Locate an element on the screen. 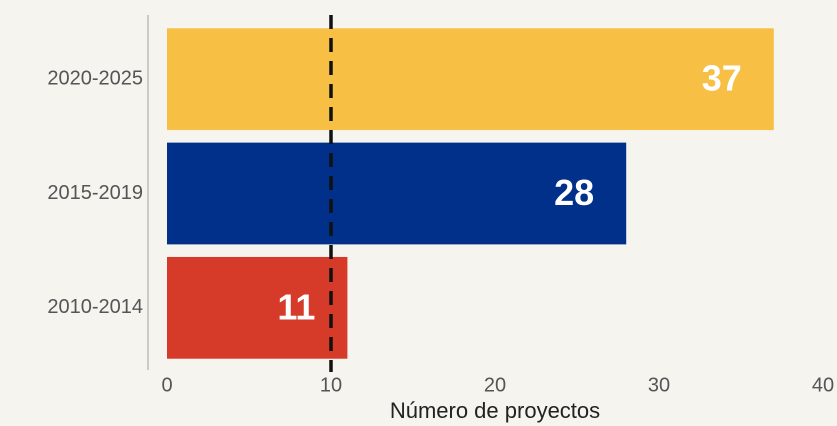  value-label: 28 is located at coordinates (574, 192).